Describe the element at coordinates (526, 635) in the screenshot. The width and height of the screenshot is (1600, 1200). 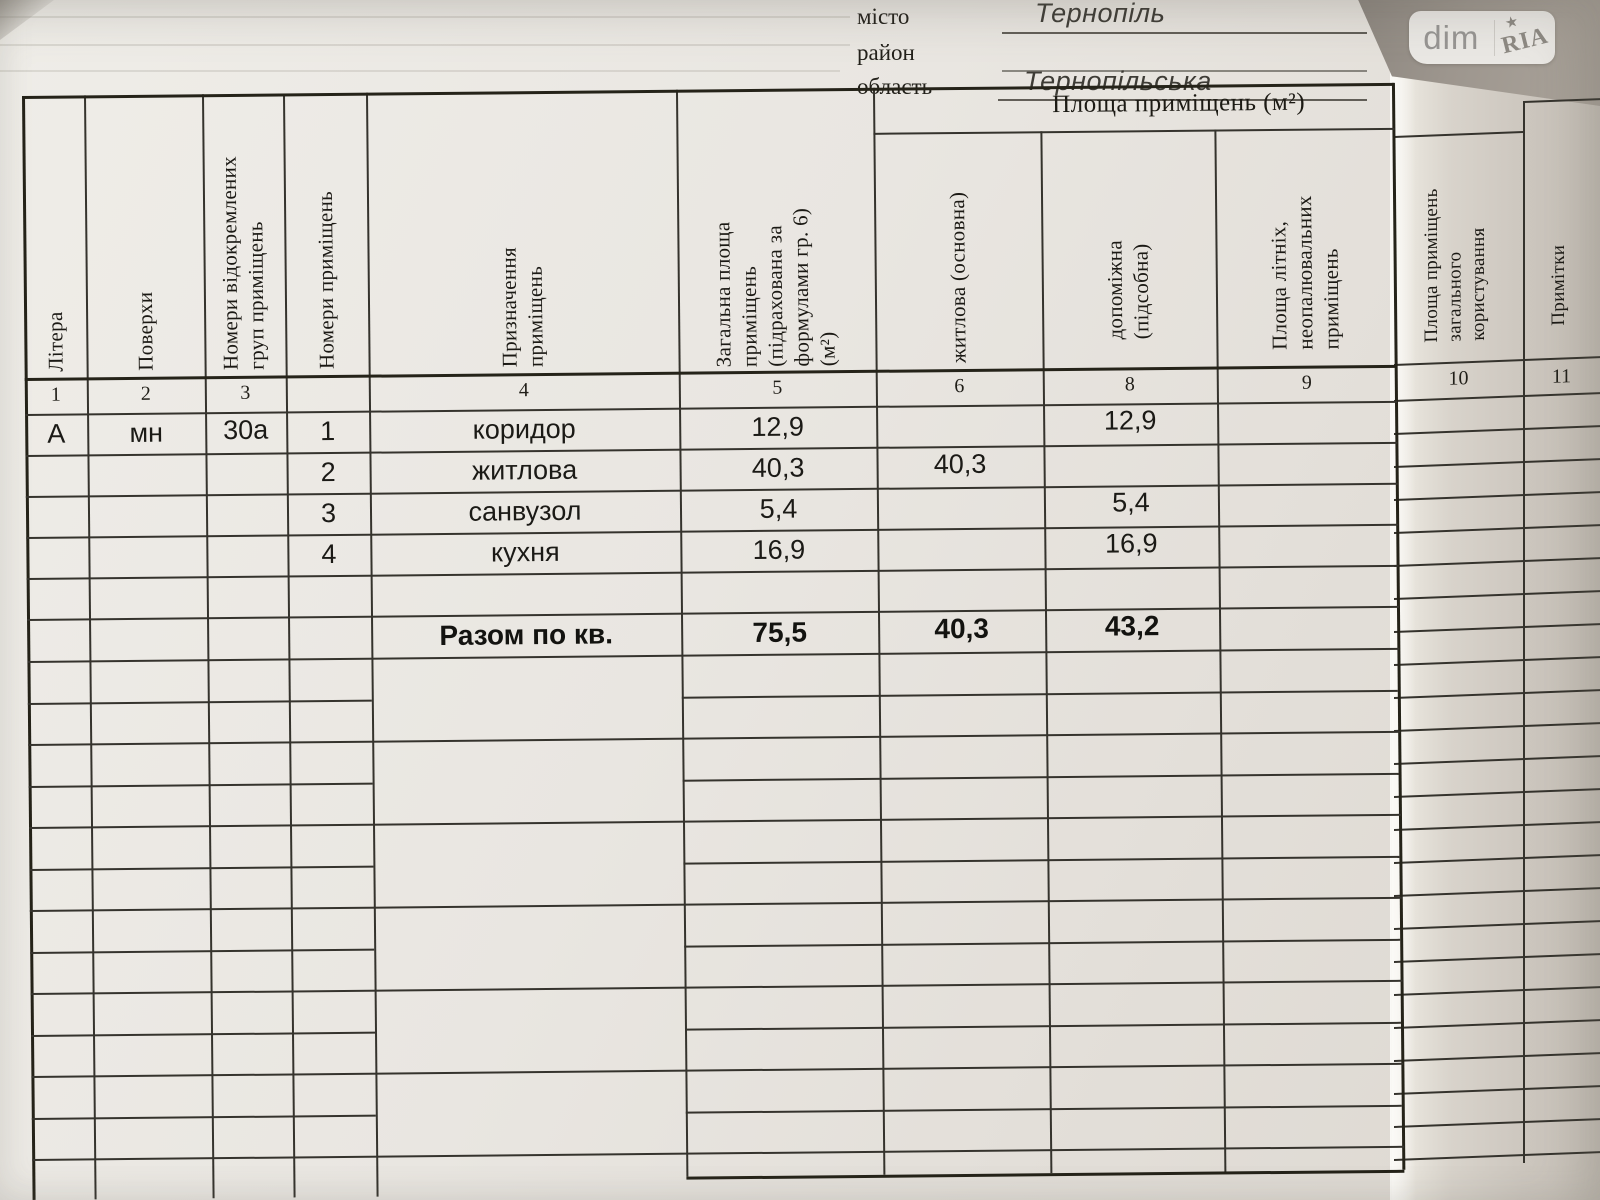
I see `cell-total-label: Разом по кв.` at that location.